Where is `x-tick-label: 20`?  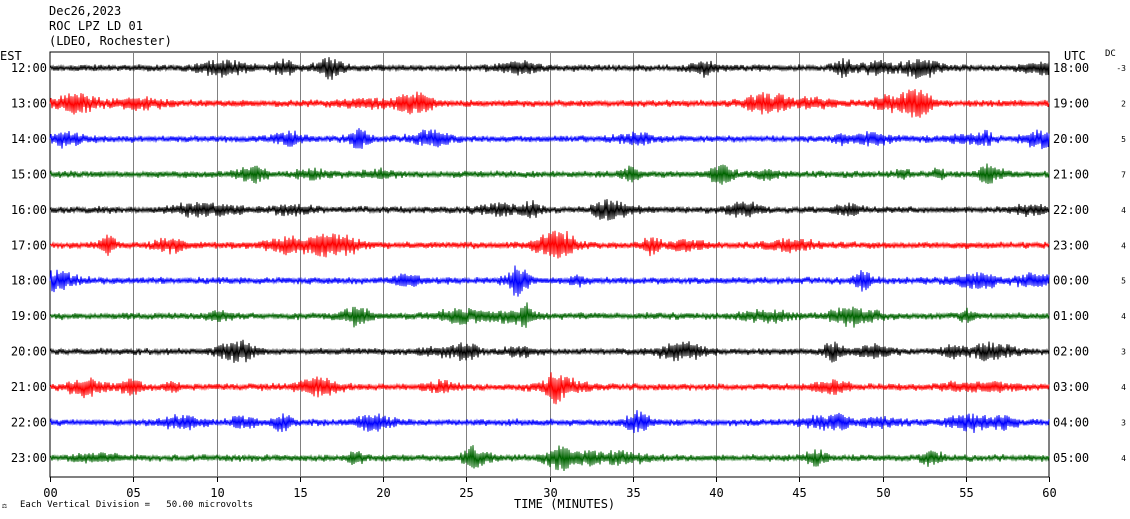 x-tick-label: 20 is located at coordinates (383, 493).